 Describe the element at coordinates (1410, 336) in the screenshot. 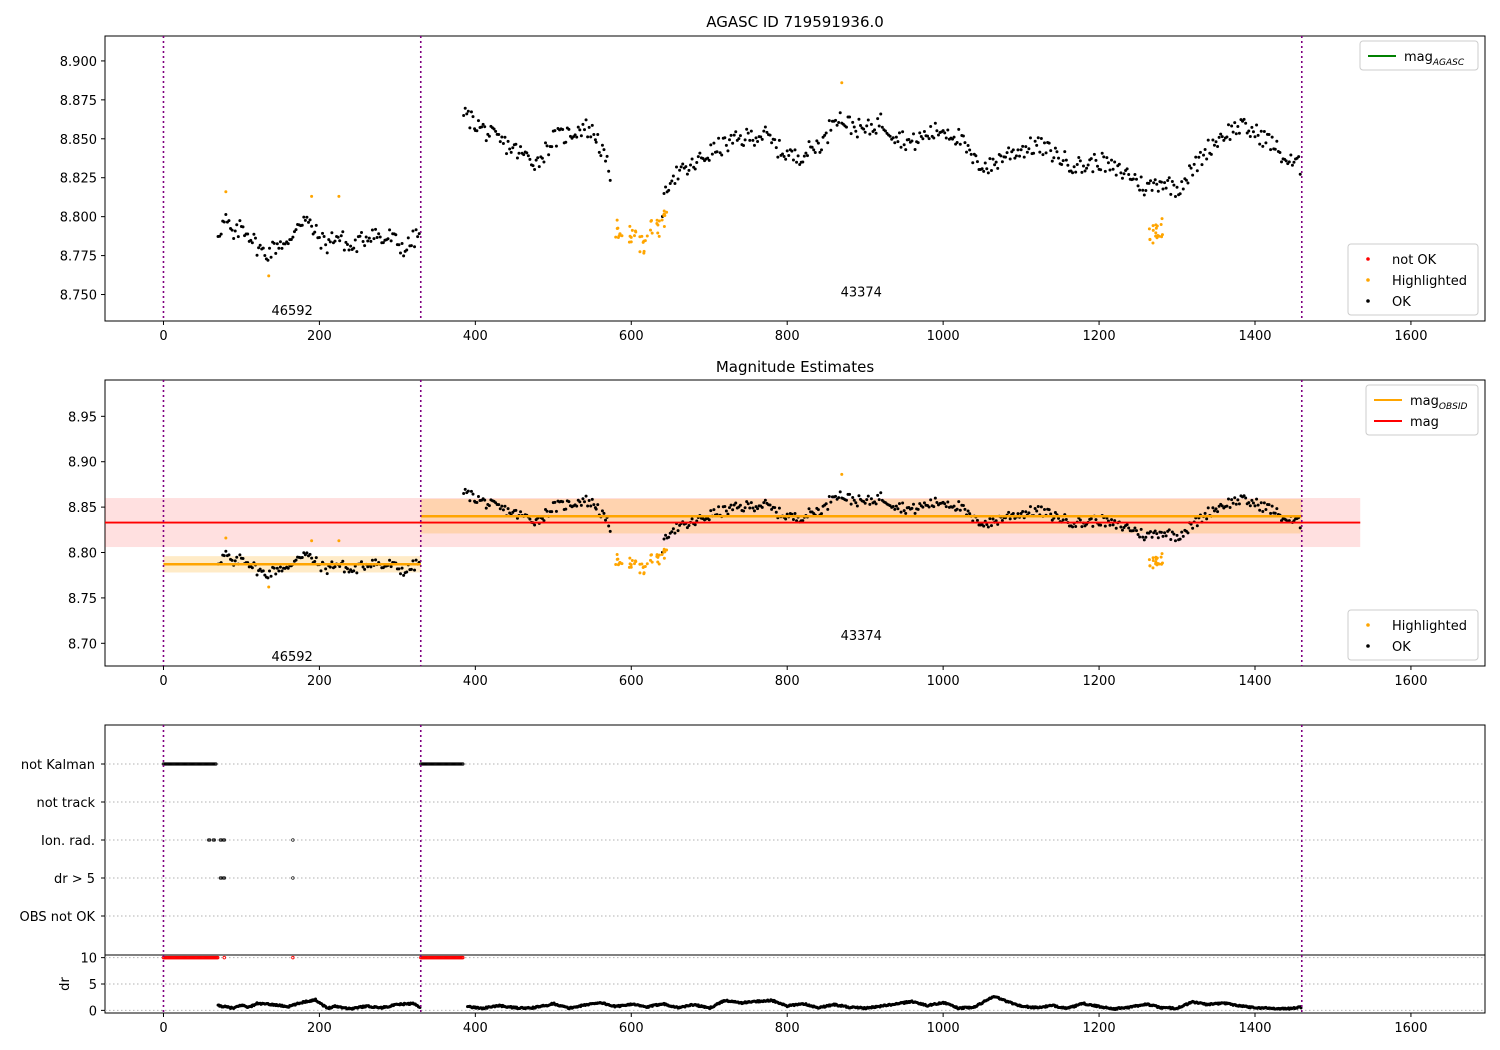

I see `x-tick-label: 1600` at that location.